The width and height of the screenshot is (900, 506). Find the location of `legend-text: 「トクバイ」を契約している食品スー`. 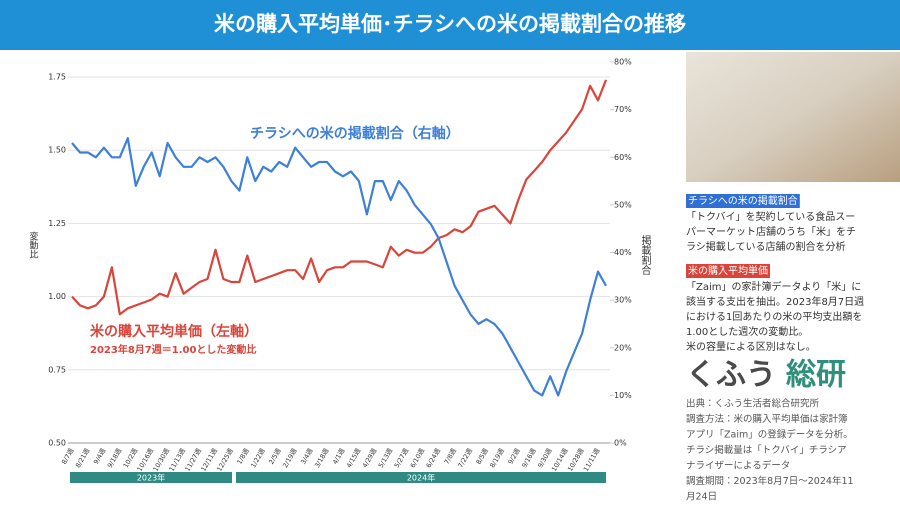

legend-text: 「トクバイ」を契約している食品スー is located at coordinates (770, 216).